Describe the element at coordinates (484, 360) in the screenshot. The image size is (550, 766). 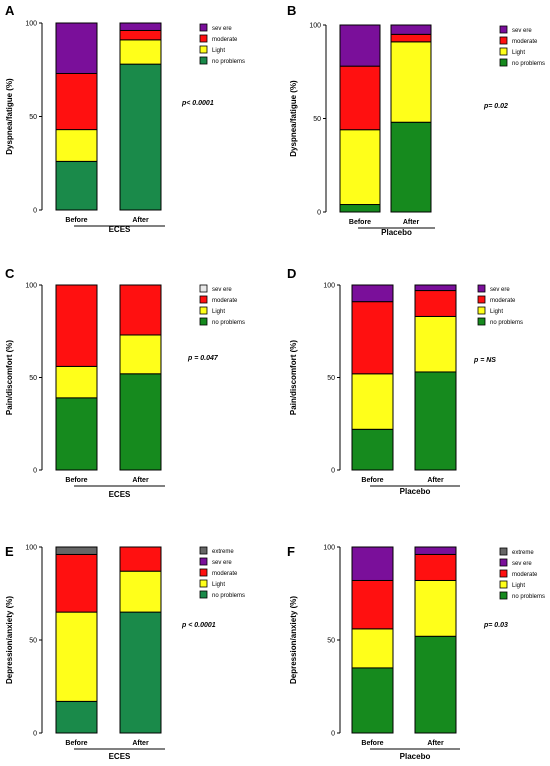
I see `p-value-label: p = NS` at that location.